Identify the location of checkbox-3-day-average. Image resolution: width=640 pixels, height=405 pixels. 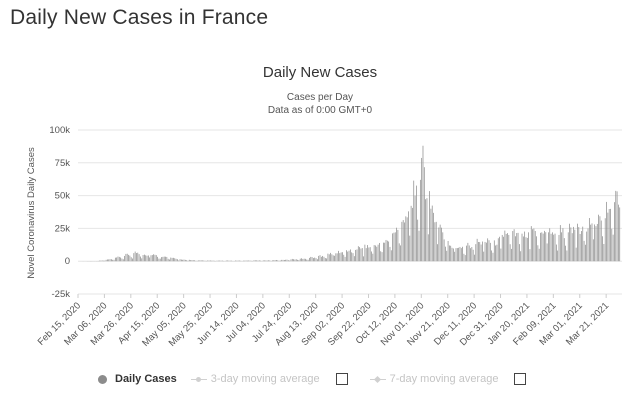
(341, 379).